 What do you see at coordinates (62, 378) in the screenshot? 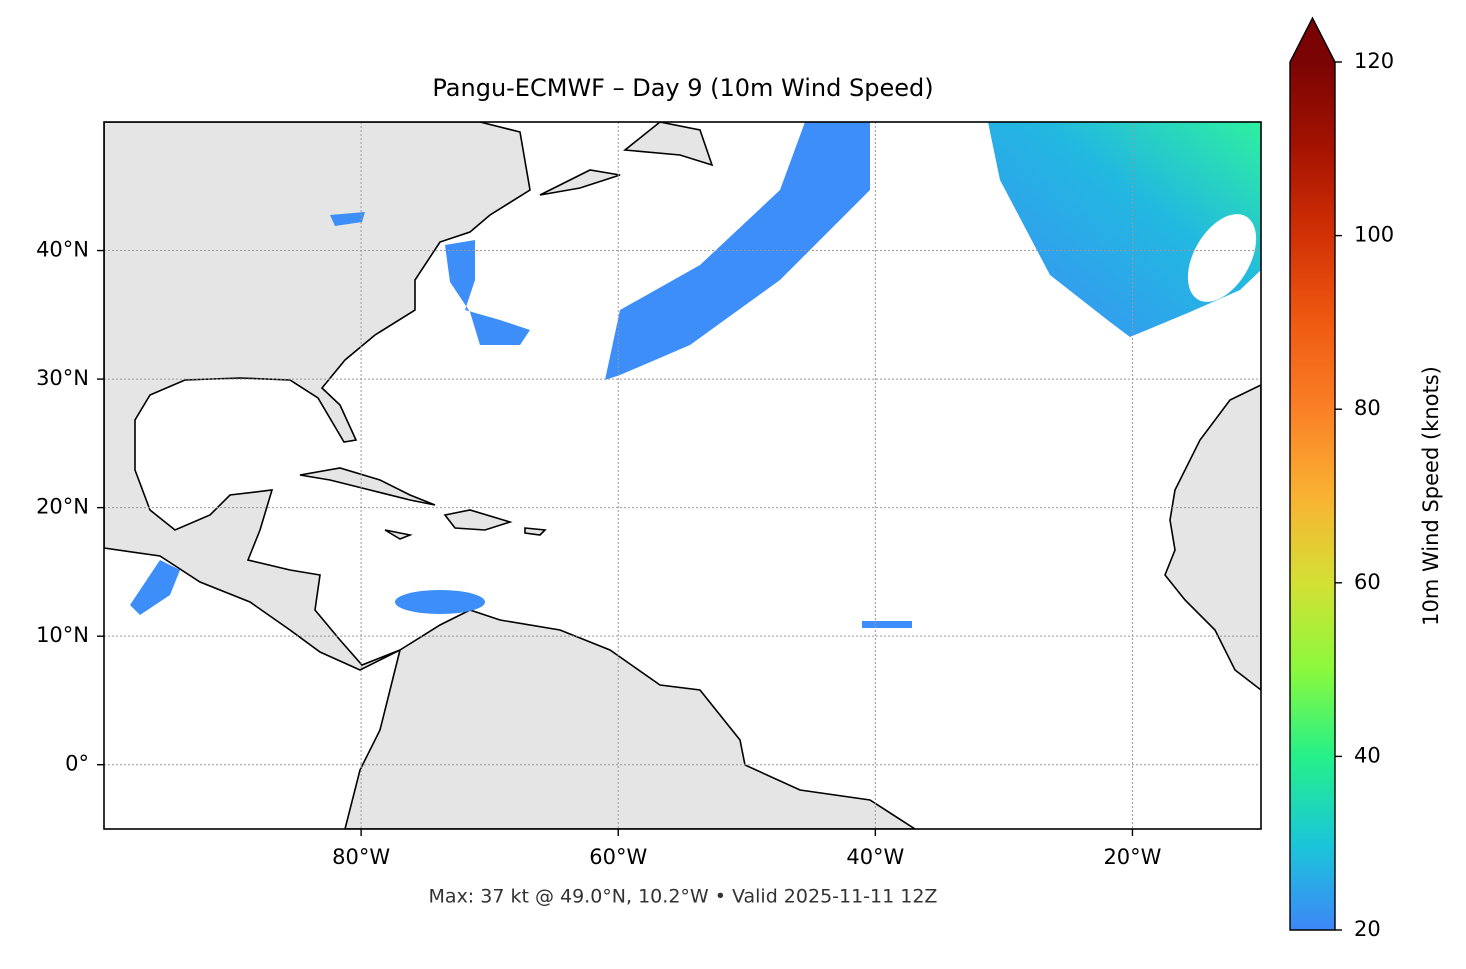
I see `y-tick-label: 30°N` at bounding box center [62, 378].